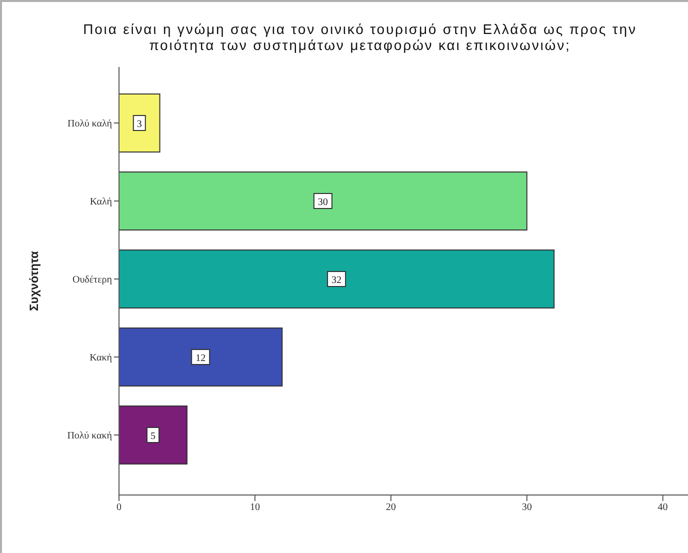  What do you see at coordinates (89, 436) in the screenshot?
I see `y-tick-label: Πολύ κακή` at bounding box center [89, 436].